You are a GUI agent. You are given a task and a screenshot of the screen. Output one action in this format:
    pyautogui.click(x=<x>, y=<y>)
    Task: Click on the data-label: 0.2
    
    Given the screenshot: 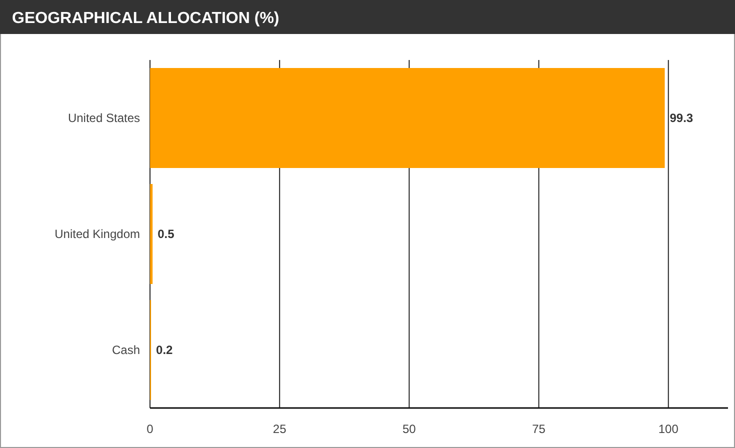 What is the action you would take?
    pyautogui.click(x=165, y=350)
    